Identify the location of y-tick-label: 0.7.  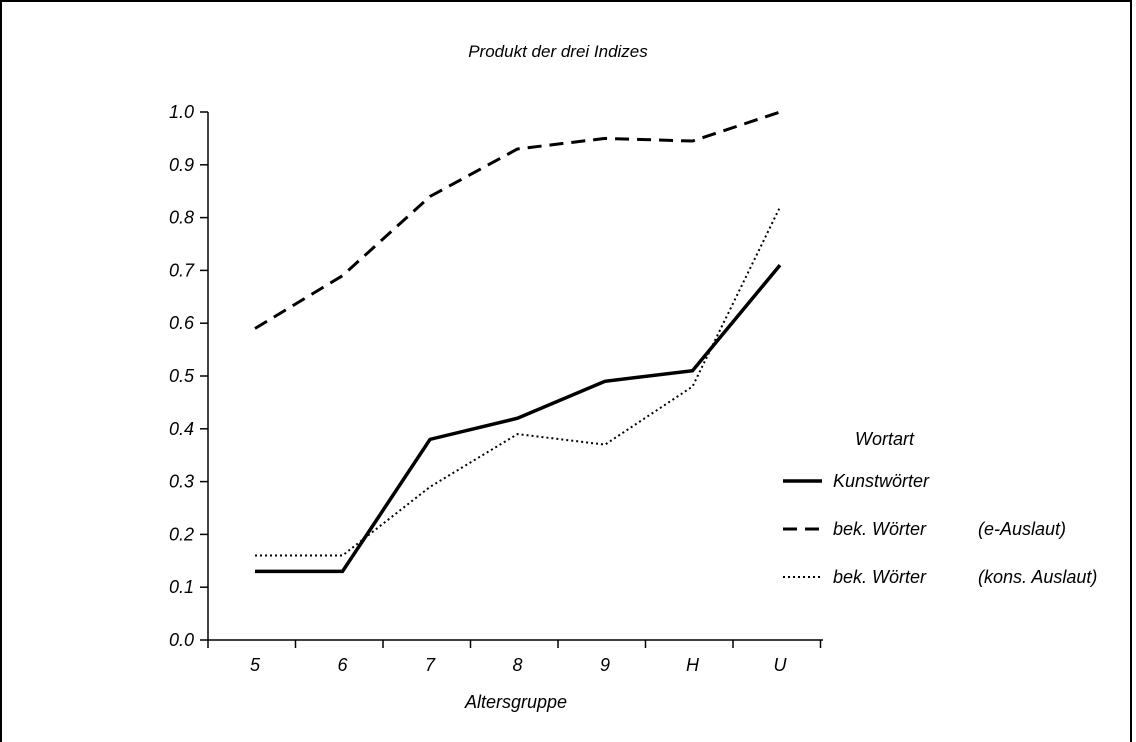
(182, 270).